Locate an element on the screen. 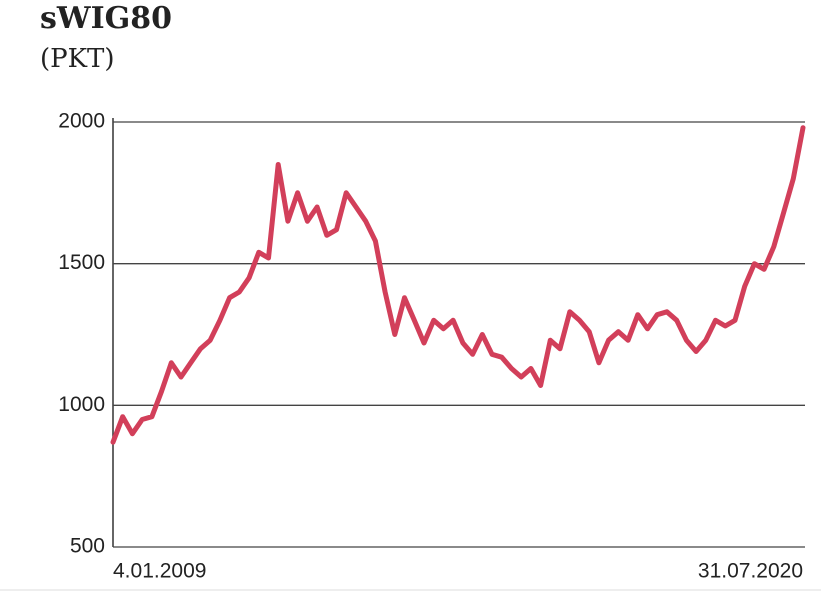 This screenshot has width=821, height=593. y-tick-label: 1500 is located at coordinates (81, 262).